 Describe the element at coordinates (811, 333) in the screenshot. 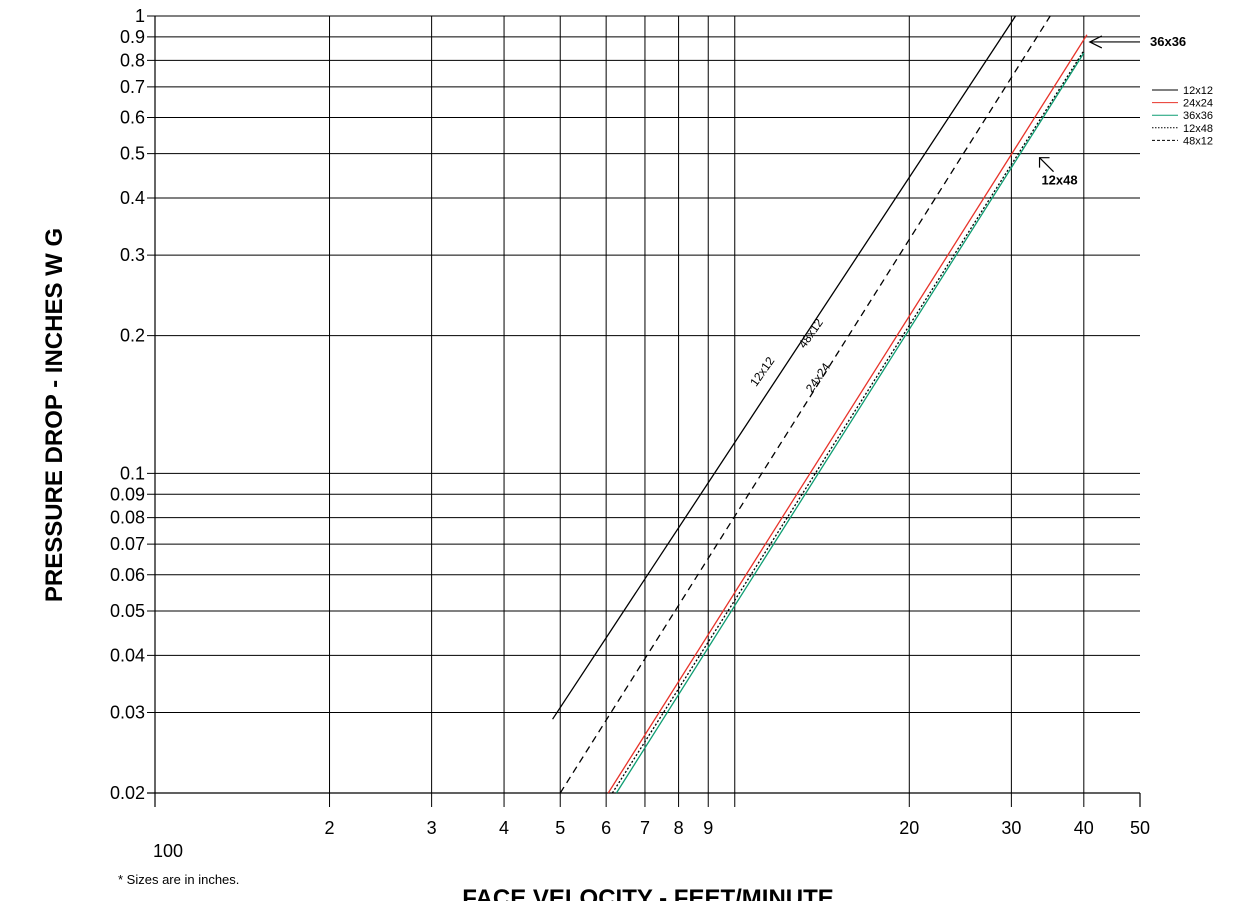

I see `inline-label-48x12: 48x12` at that location.